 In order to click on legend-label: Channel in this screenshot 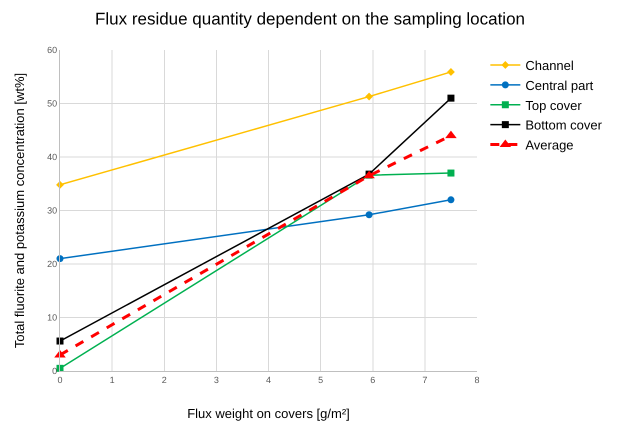, I will do `click(549, 66)`.